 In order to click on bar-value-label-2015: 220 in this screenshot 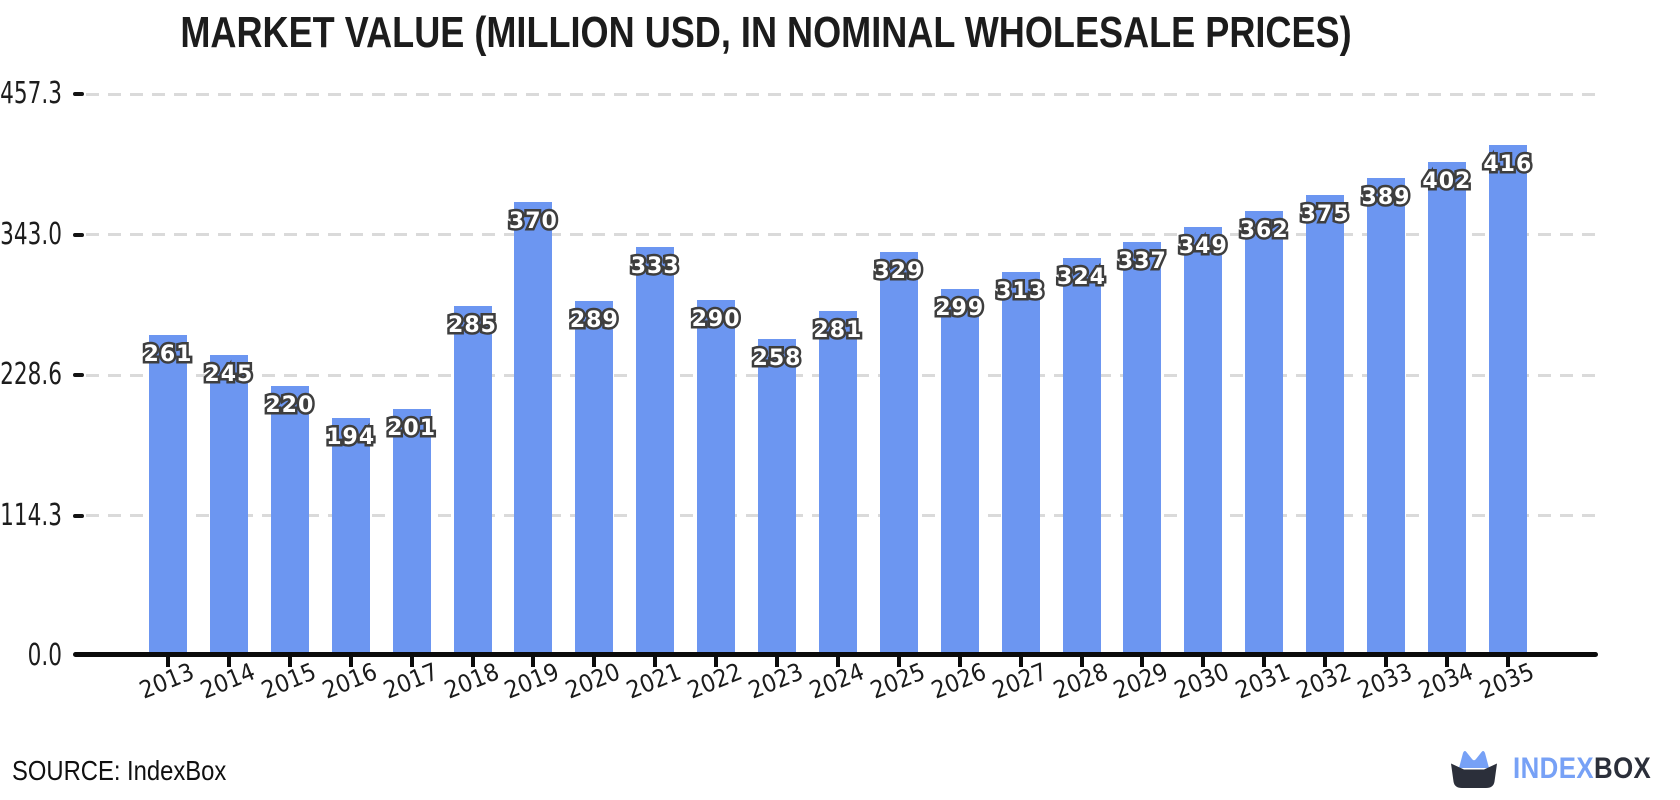, I will do `click(289, 405)`.